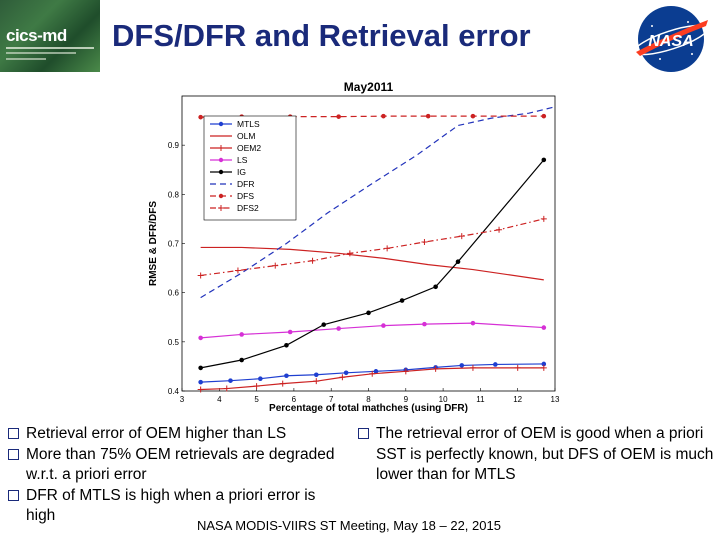 This screenshot has height=540, width=720. What do you see at coordinates (250, 168) in the screenshot?
I see `legend-box` at bounding box center [250, 168].